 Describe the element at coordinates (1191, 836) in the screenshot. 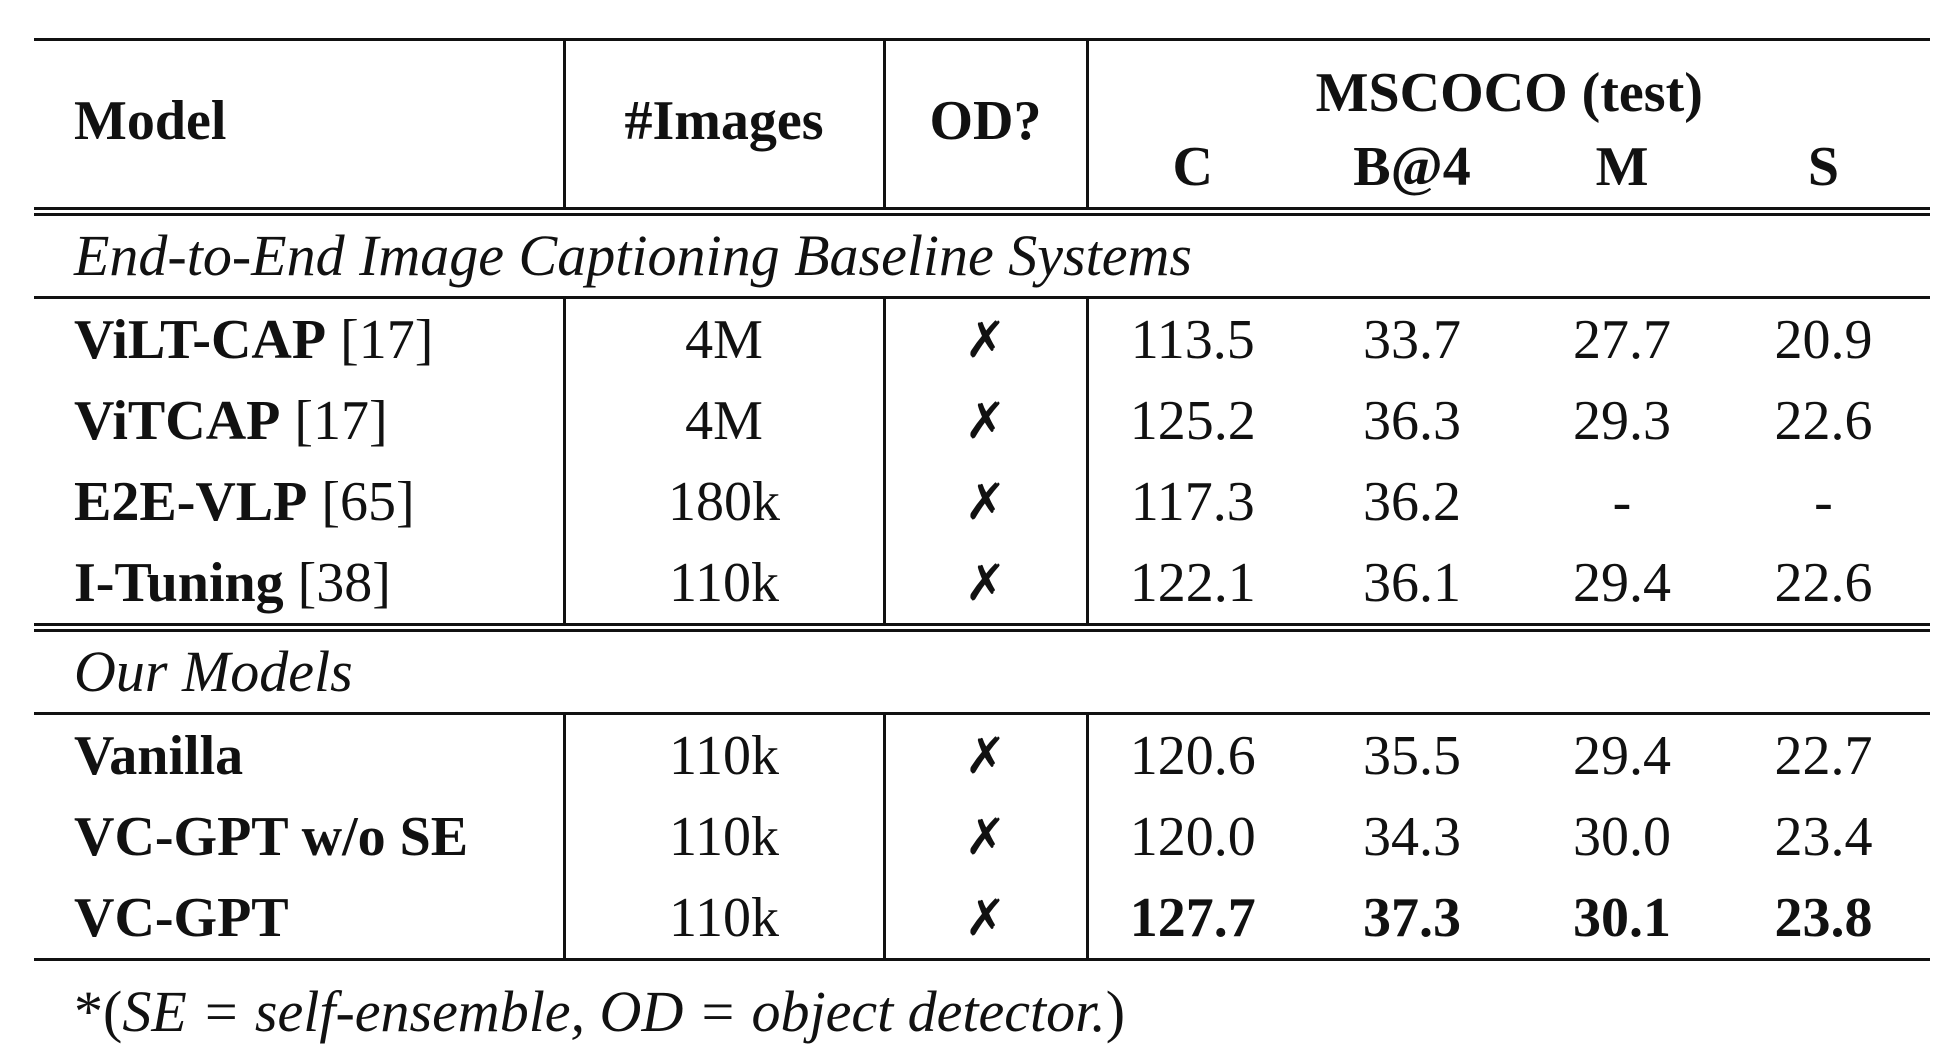

I see `metric-c-cell: 120.0` at that location.